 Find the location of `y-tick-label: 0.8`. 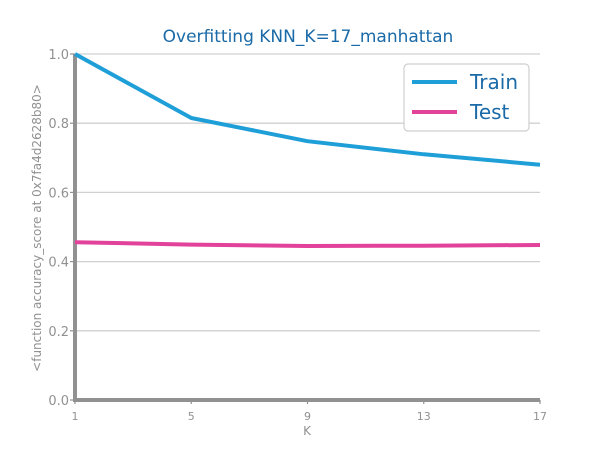

y-tick-label: 0.8 is located at coordinates (58, 124).